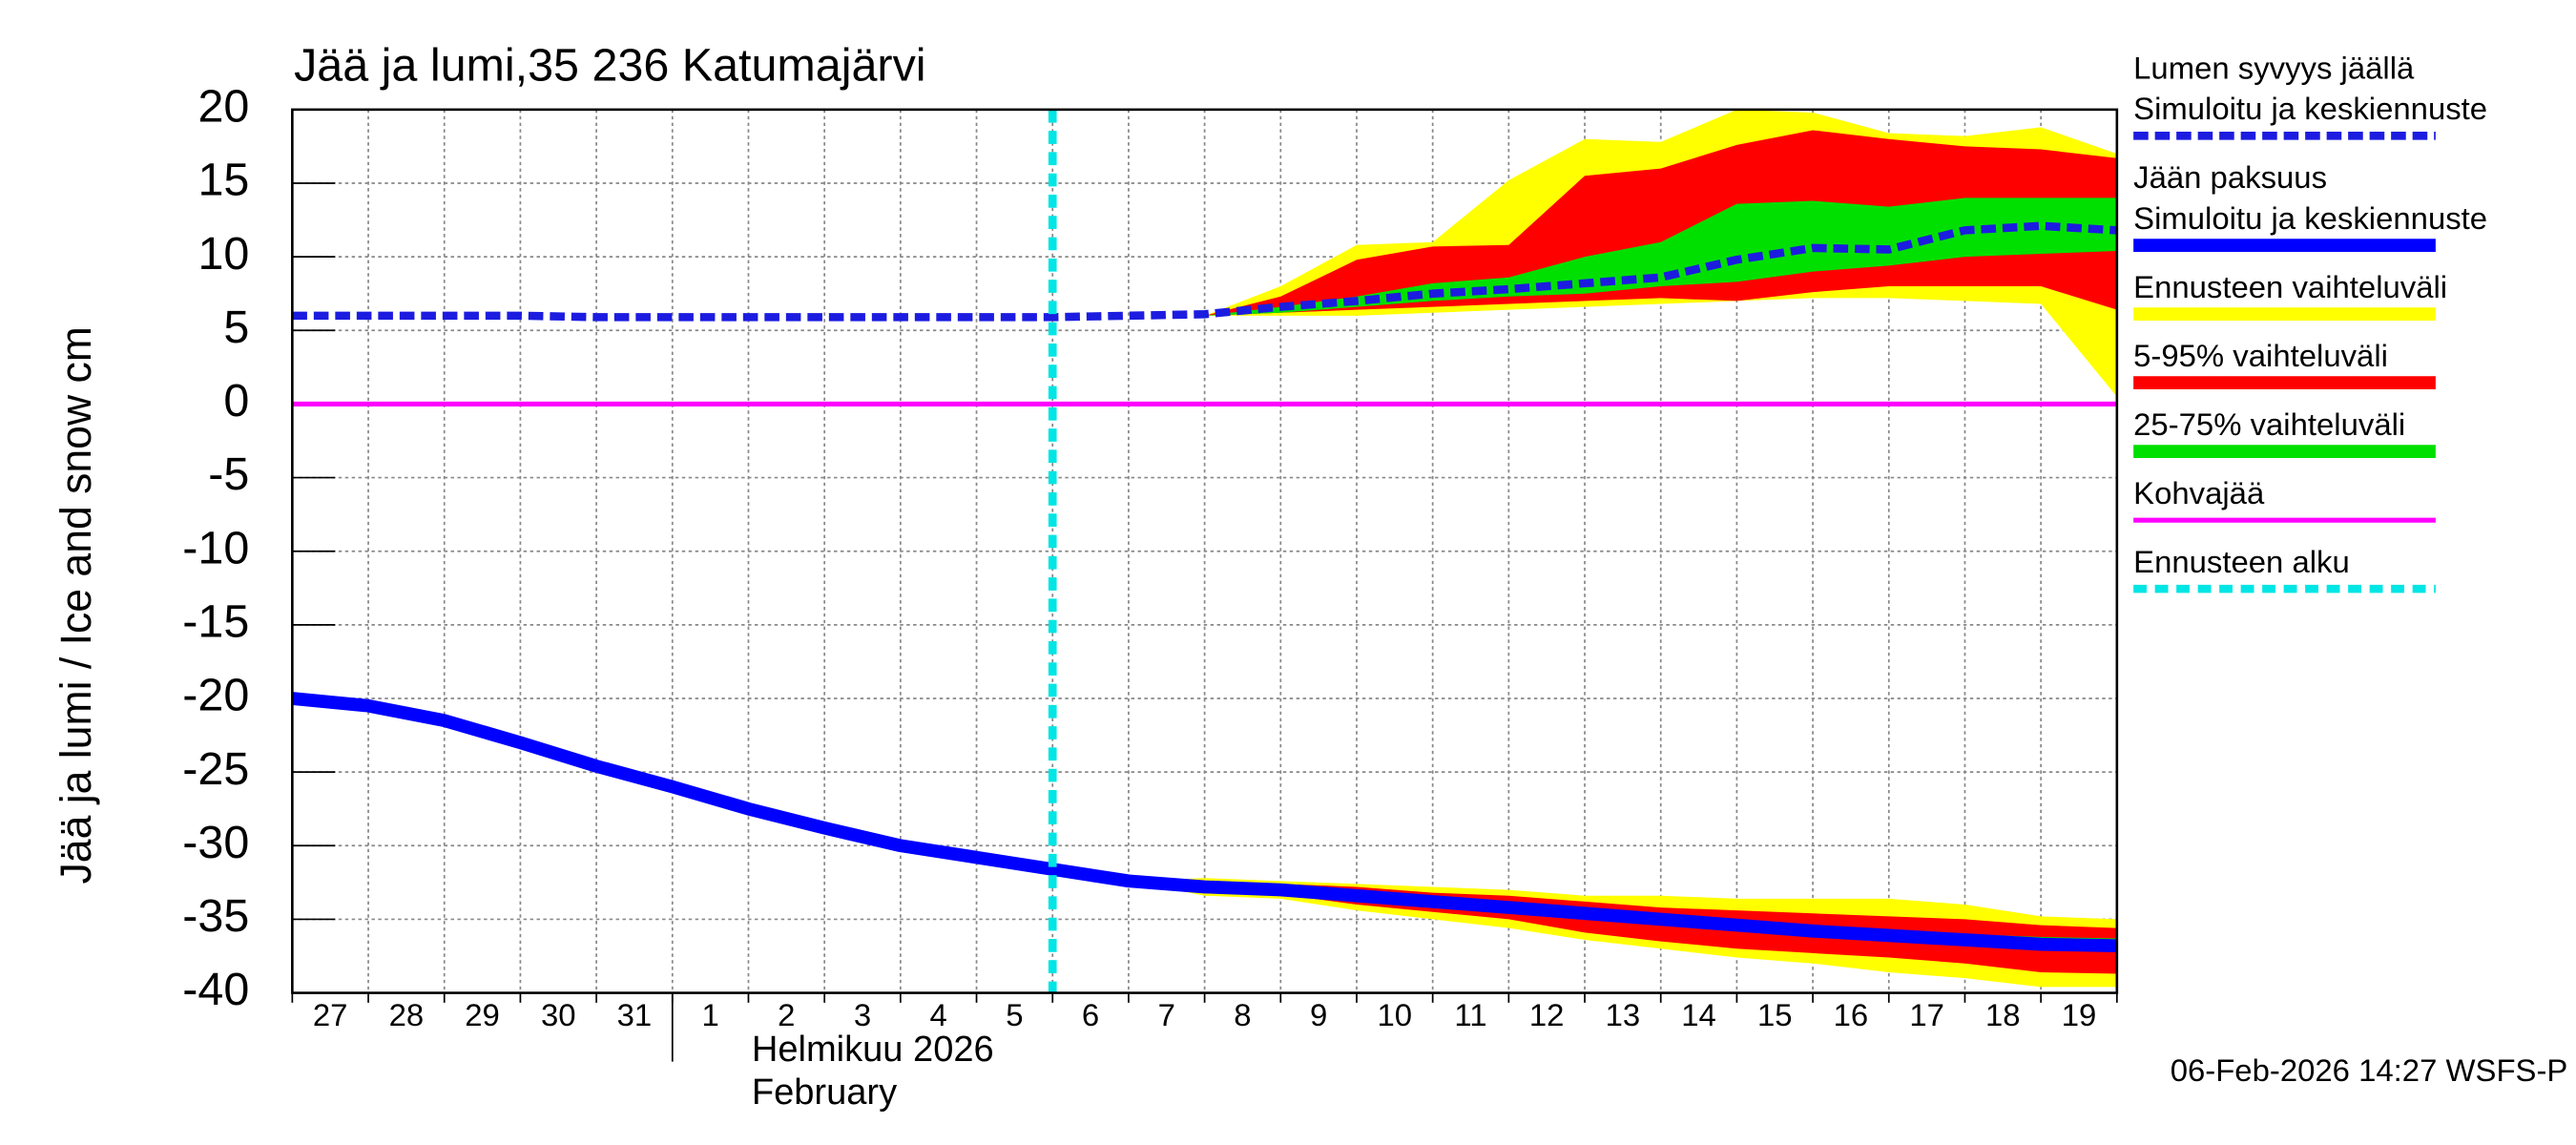  I want to click on chart-title: Jää ja lumi,35 236 Katumajärvi, so click(609, 66).